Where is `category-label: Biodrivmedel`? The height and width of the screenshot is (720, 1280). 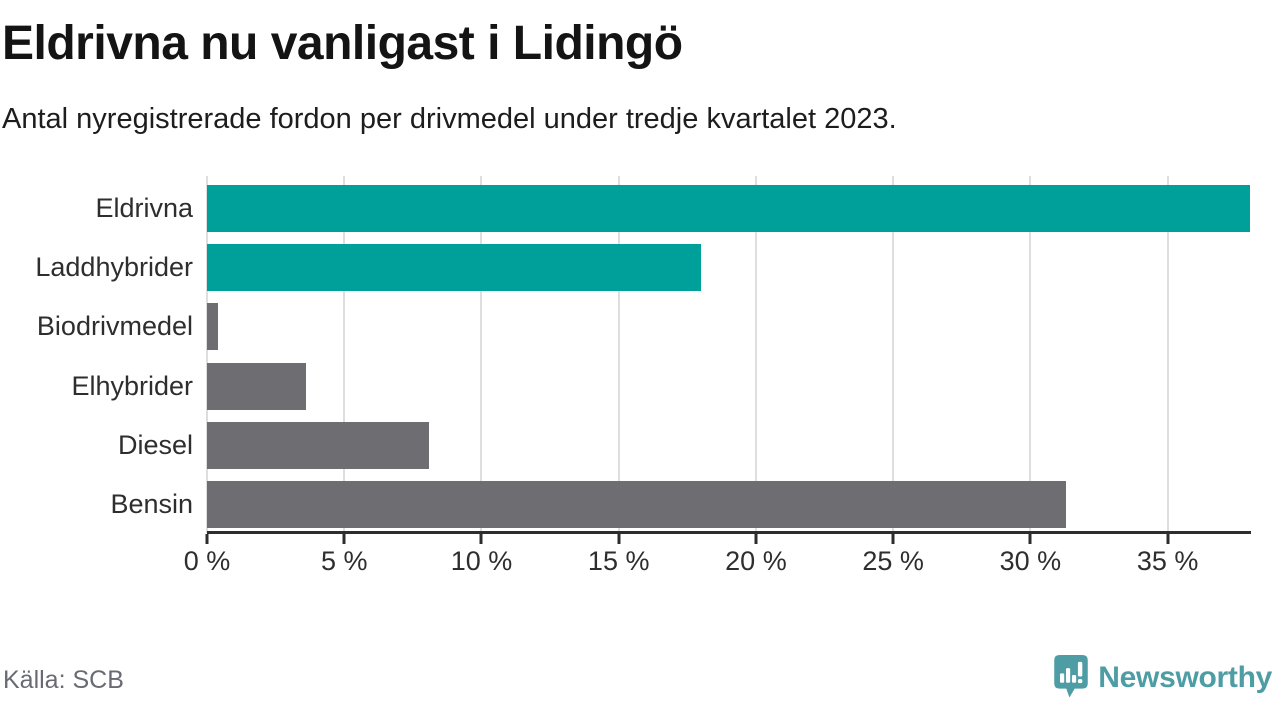 category-label: Biodrivmedel is located at coordinates (114, 326).